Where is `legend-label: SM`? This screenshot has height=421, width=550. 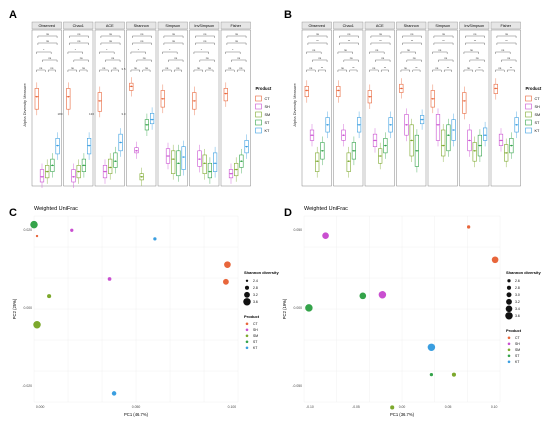 legend-label: SM is located at coordinates (538, 115).